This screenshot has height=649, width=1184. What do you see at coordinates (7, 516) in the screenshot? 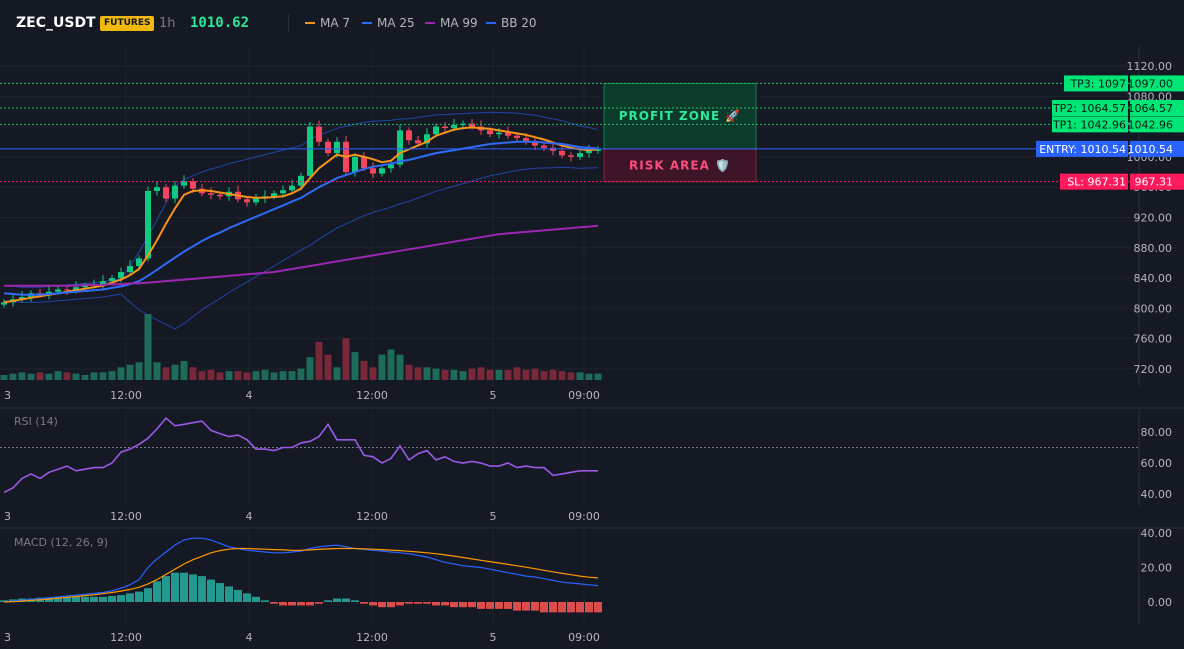
I see `time-tick-label: 3` at bounding box center [7, 516].